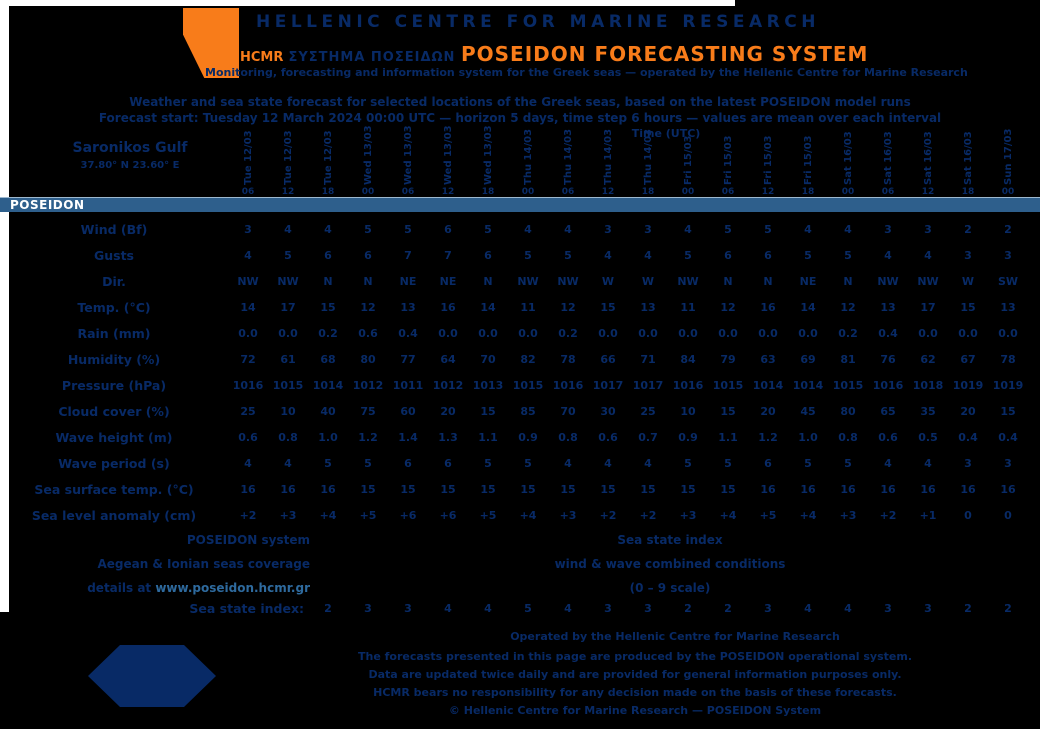 The image size is (1040, 729). Describe the element at coordinates (121, 588) in the screenshot. I see `details-link-prefix: details at` at that location.